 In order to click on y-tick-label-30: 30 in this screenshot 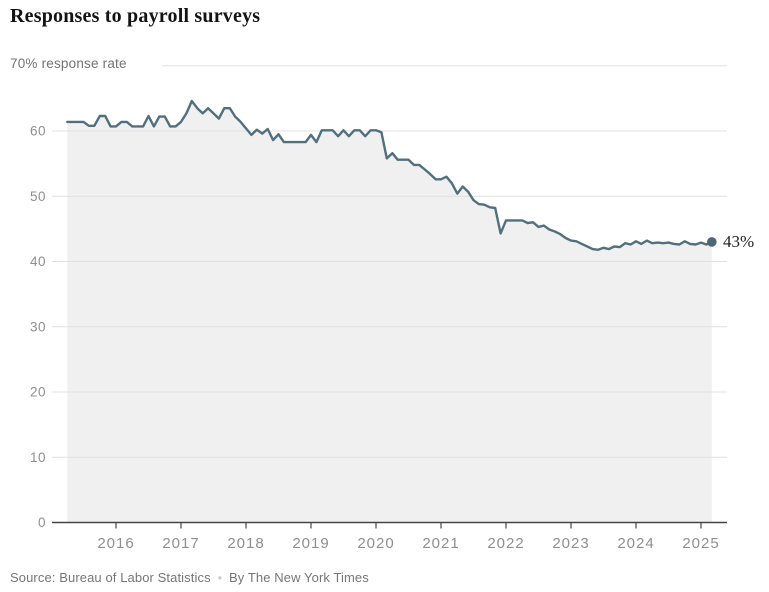, I will do `click(38, 326)`.